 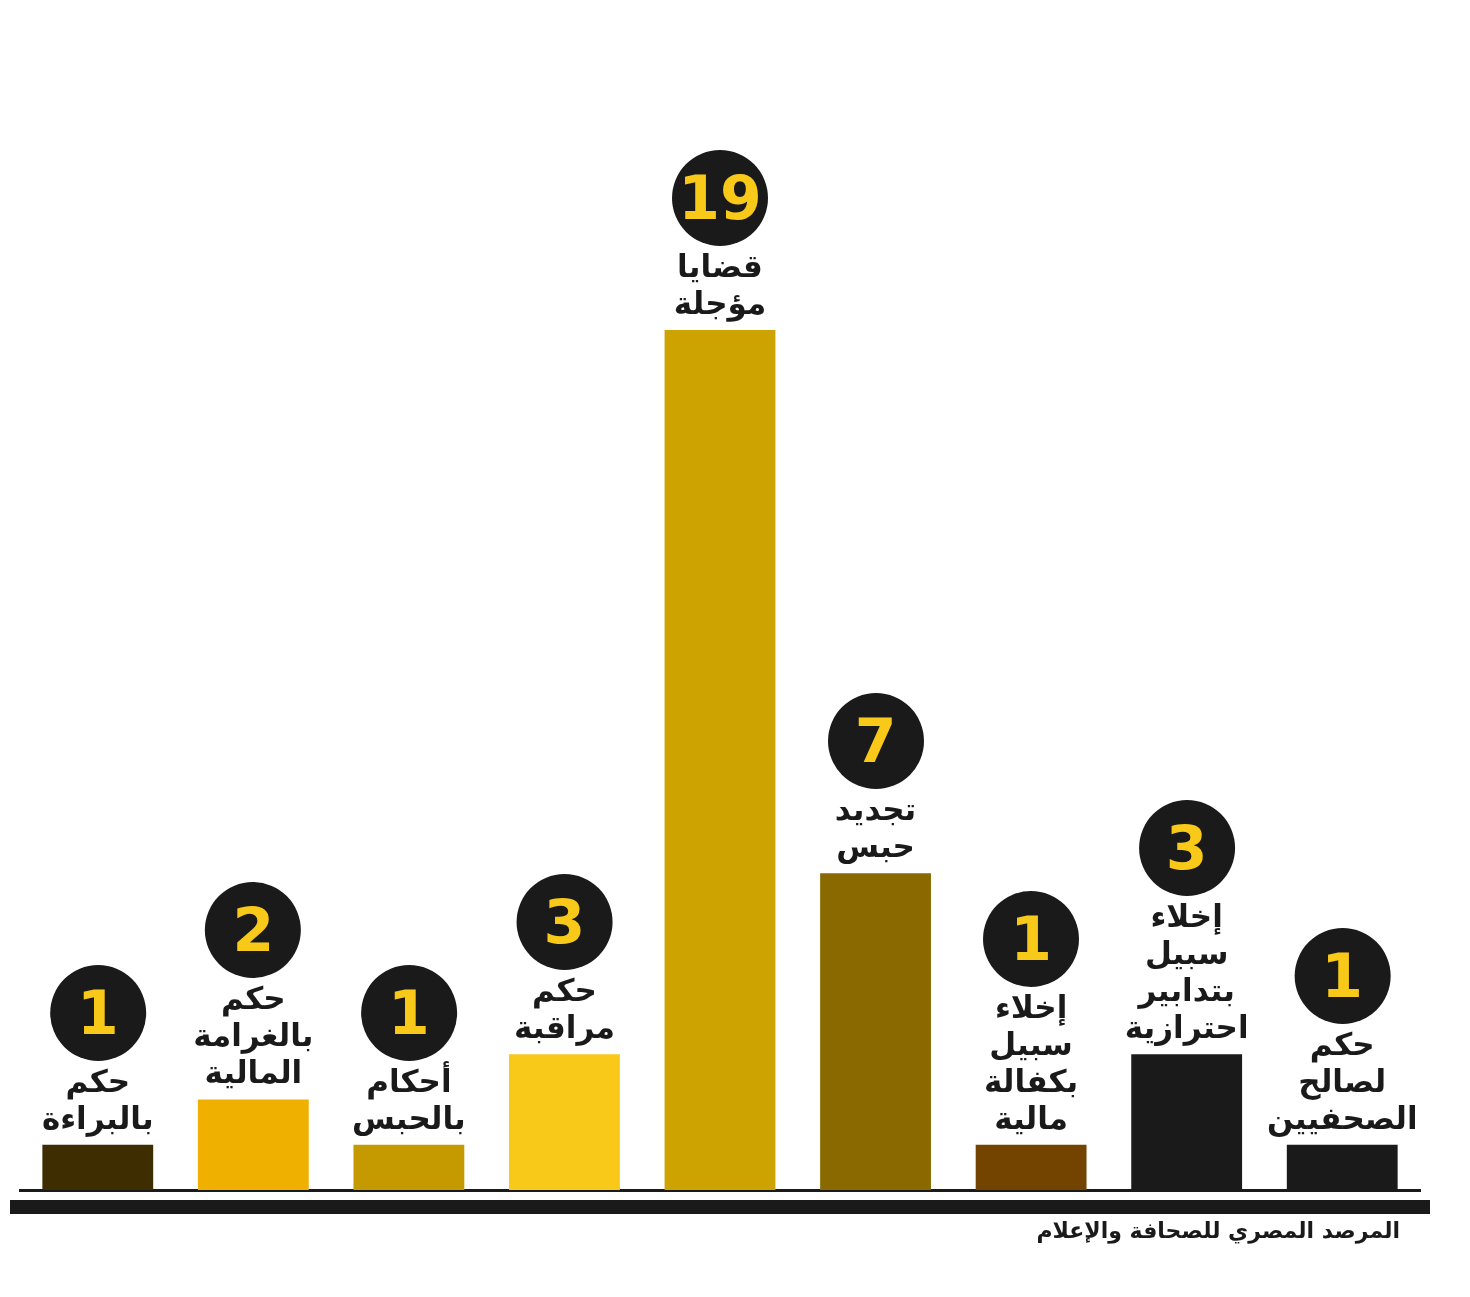 I want to click on x-tick-label: حكم مراقبة, so click(x=564, y=1009).